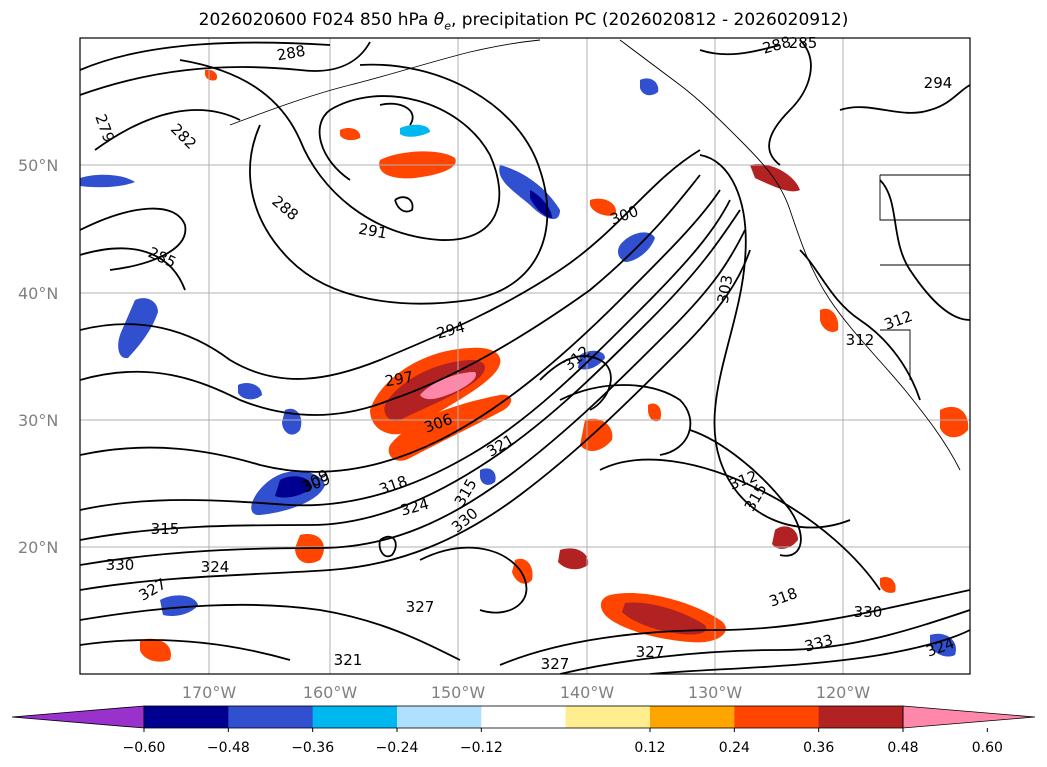  I want to click on contour-label: 321, so click(348, 660).